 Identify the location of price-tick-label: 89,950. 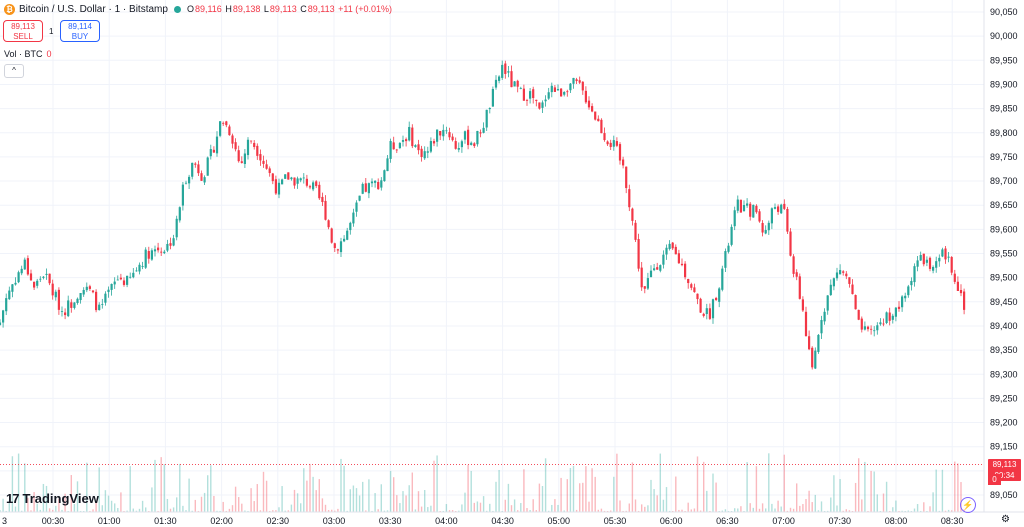
(1004, 60).